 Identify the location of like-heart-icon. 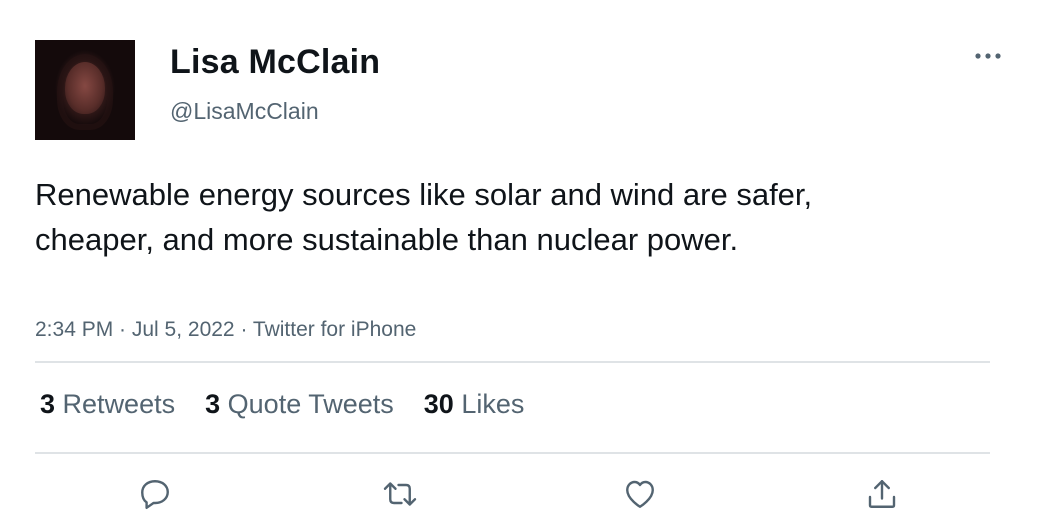
(640, 494).